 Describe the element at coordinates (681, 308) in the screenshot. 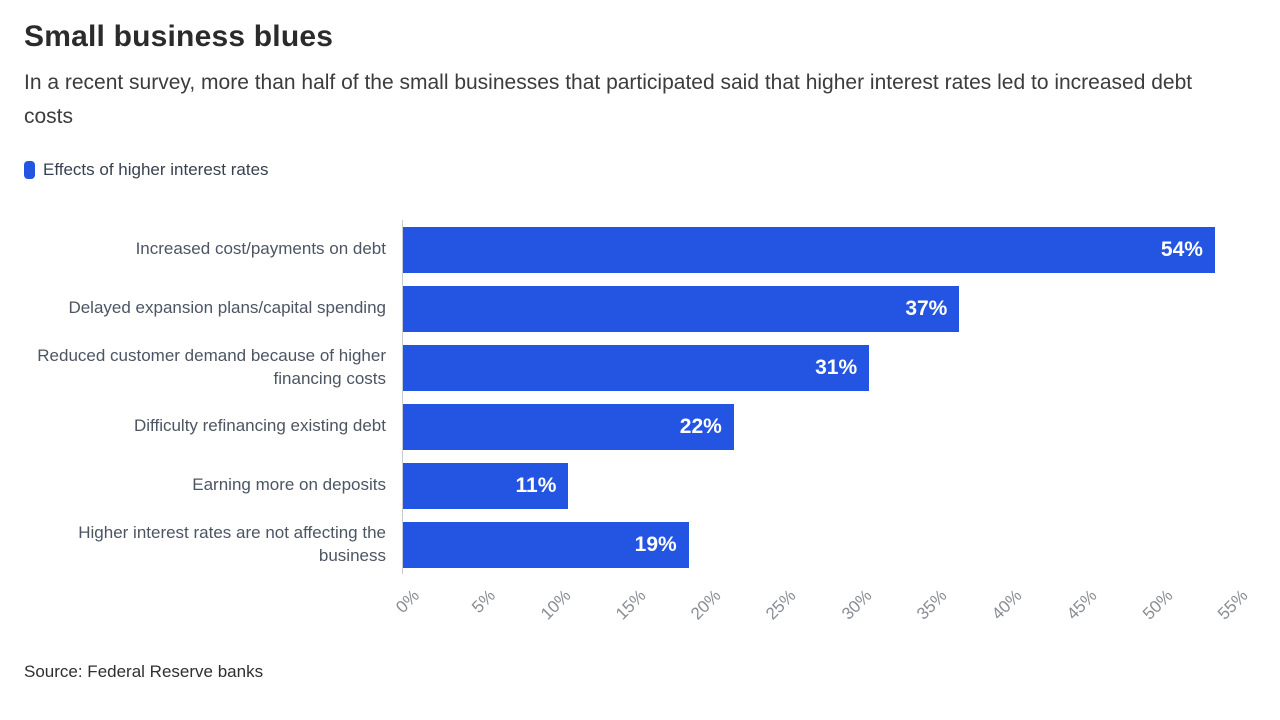

I see `bar: 37%` at that location.